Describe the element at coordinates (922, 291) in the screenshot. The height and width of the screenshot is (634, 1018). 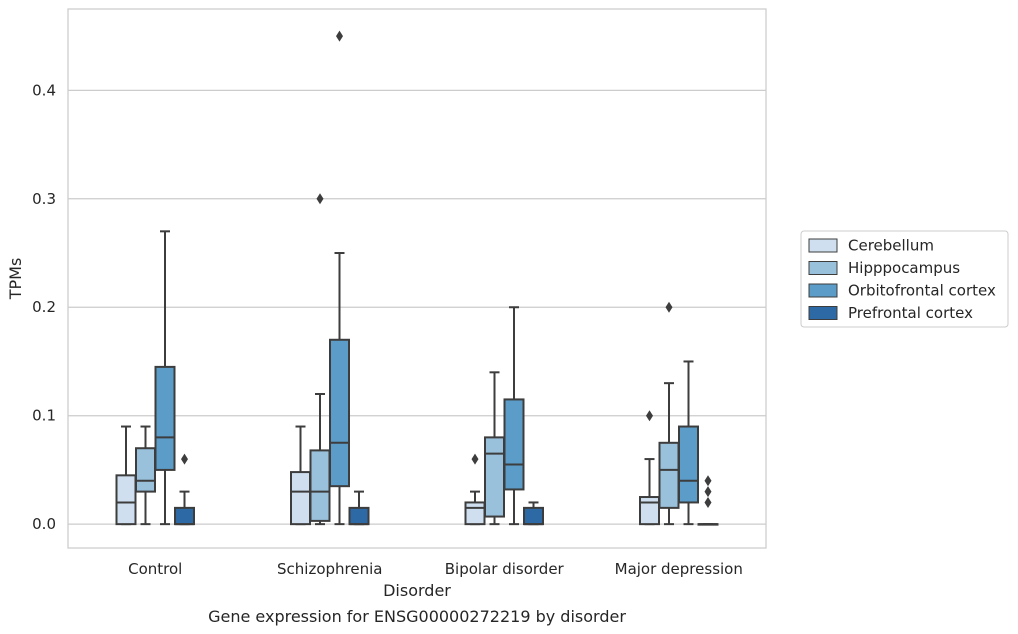
I see `legend-label: Orbitofrontal cortex` at that location.